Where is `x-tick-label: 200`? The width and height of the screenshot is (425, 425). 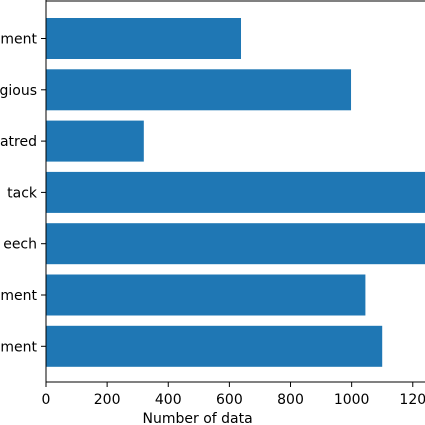 x-tick-label: 200 is located at coordinates (107, 400).